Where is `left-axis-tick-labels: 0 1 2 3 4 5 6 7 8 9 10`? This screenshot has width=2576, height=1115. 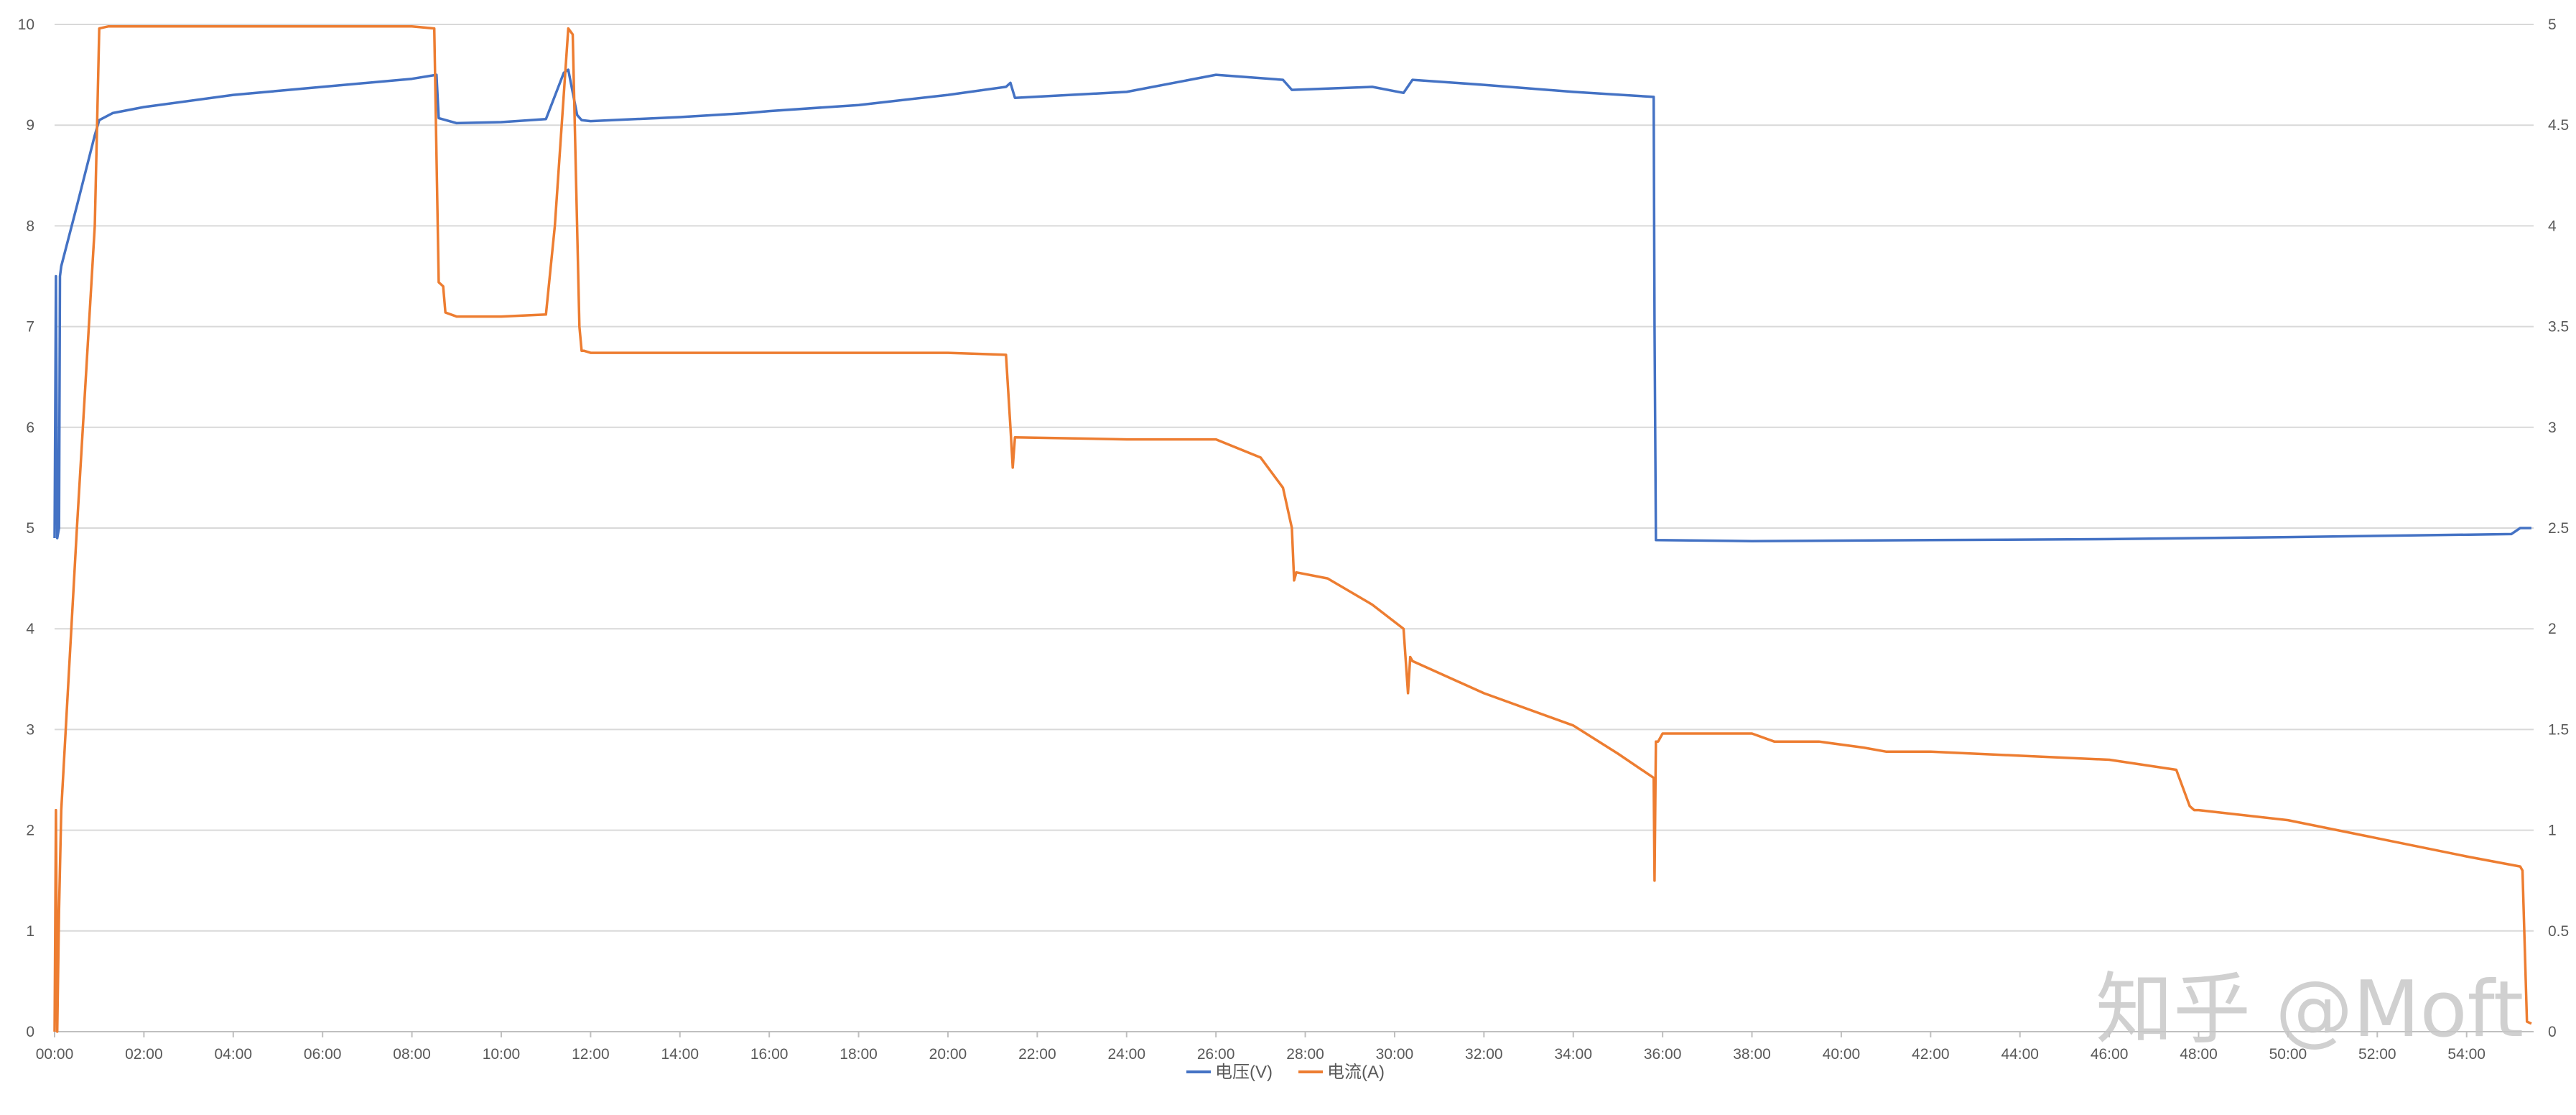 left-axis-tick-labels: 0 1 2 3 4 5 6 7 8 9 10 is located at coordinates (26, 528).